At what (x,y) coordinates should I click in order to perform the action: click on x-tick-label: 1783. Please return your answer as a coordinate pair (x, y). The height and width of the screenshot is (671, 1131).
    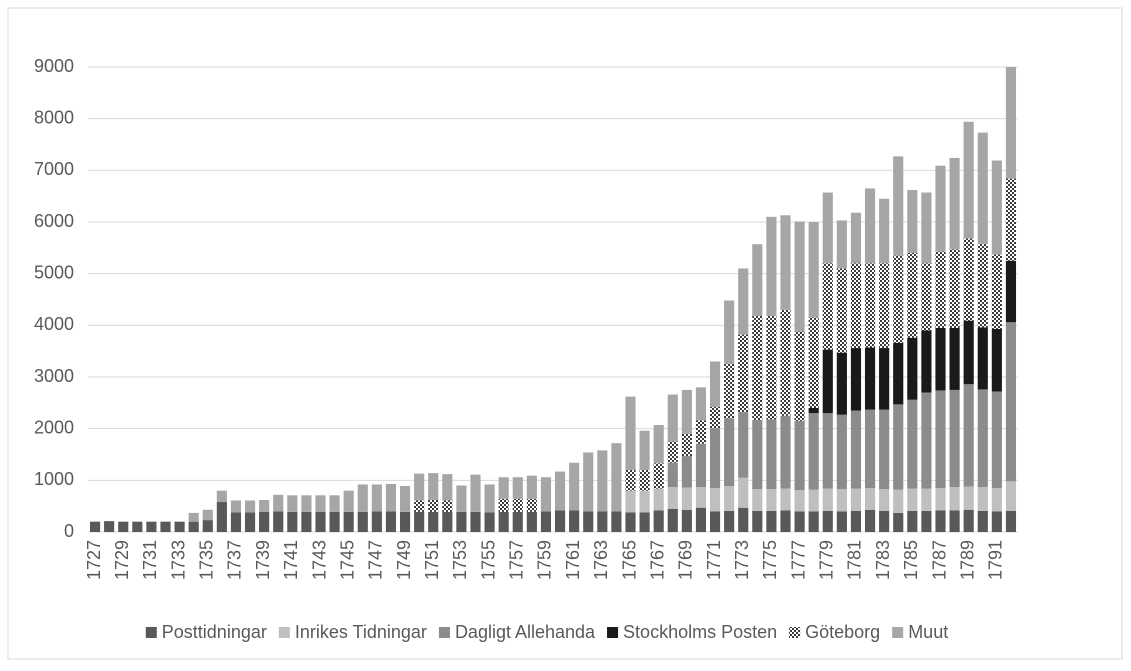
    Looking at the image, I should click on (883, 560).